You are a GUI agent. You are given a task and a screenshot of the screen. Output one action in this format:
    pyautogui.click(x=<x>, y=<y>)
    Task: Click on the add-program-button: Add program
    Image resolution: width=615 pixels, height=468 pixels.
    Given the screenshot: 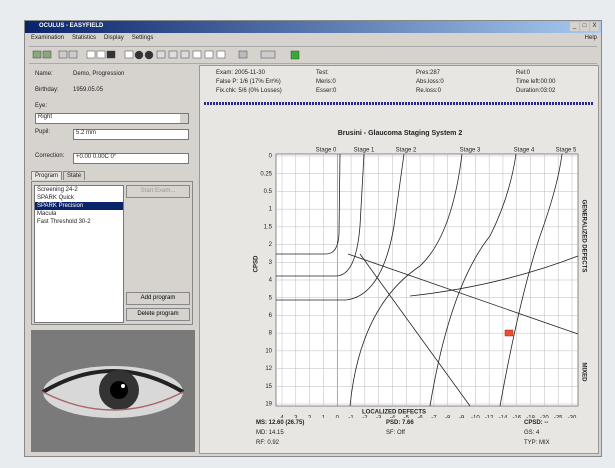 What is the action you would take?
    pyautogui.click(x=158, y=298)
    